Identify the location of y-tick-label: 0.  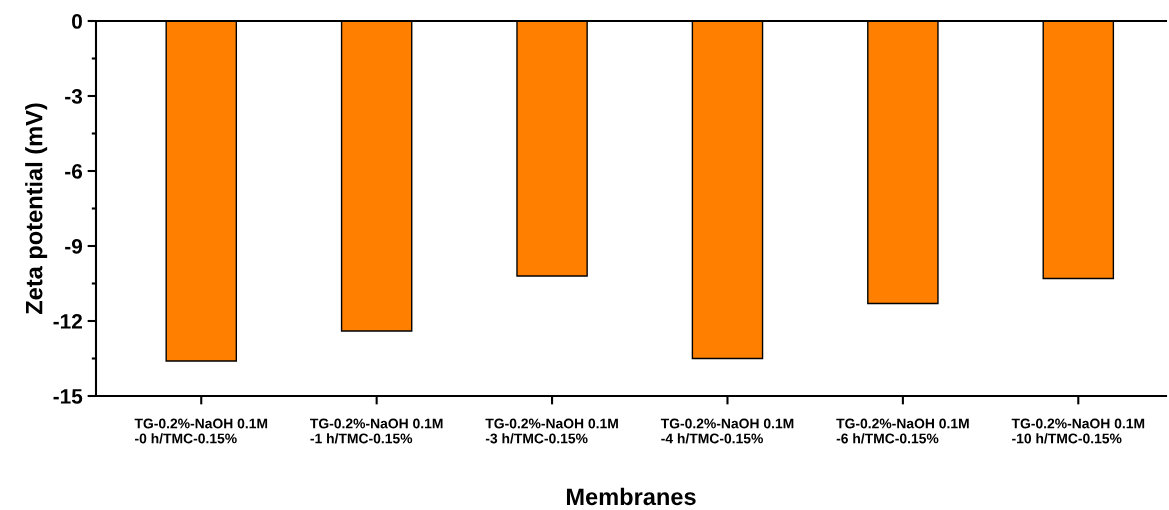
(77, 21).